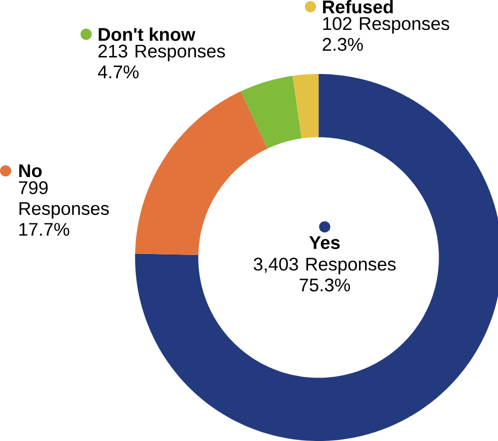 The width and height of the screenshot is (498, 441). Describe the element at coordinates (161, 61) in the screenshot. I see `data-label: 213 Responses 4.7%` at that location.